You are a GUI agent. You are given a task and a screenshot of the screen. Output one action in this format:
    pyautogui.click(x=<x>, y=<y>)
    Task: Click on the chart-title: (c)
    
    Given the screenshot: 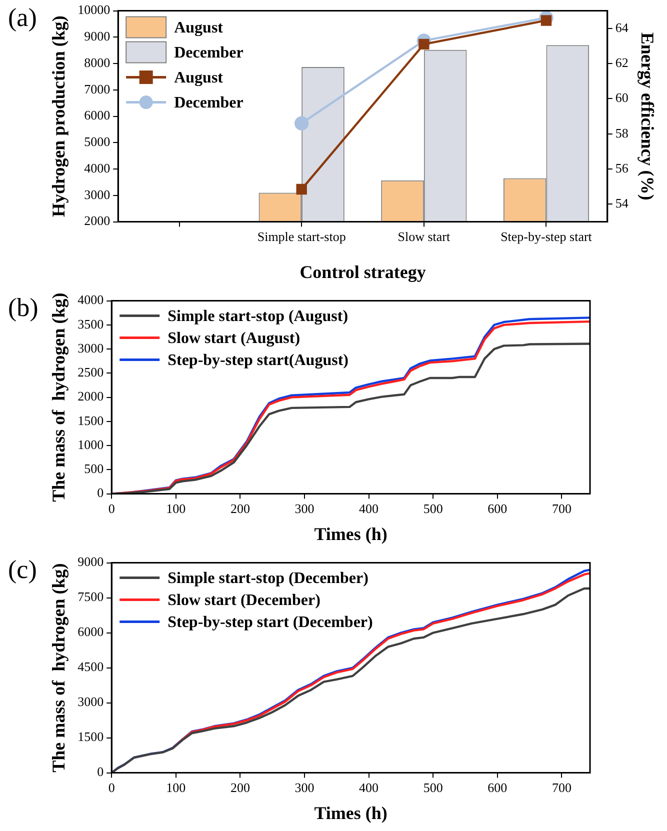 What is the action you would take?
    pyautogui.click(x=22, y=569)
    